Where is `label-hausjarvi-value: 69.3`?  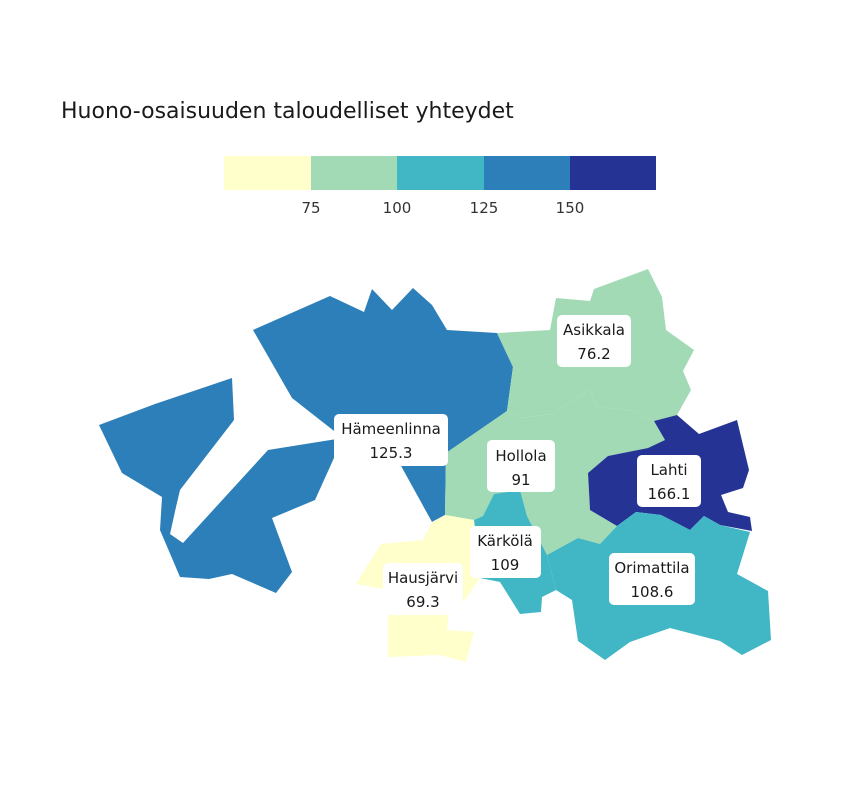
label-hausjarvi-value: 69.3 is located at coordinates (422, 602).